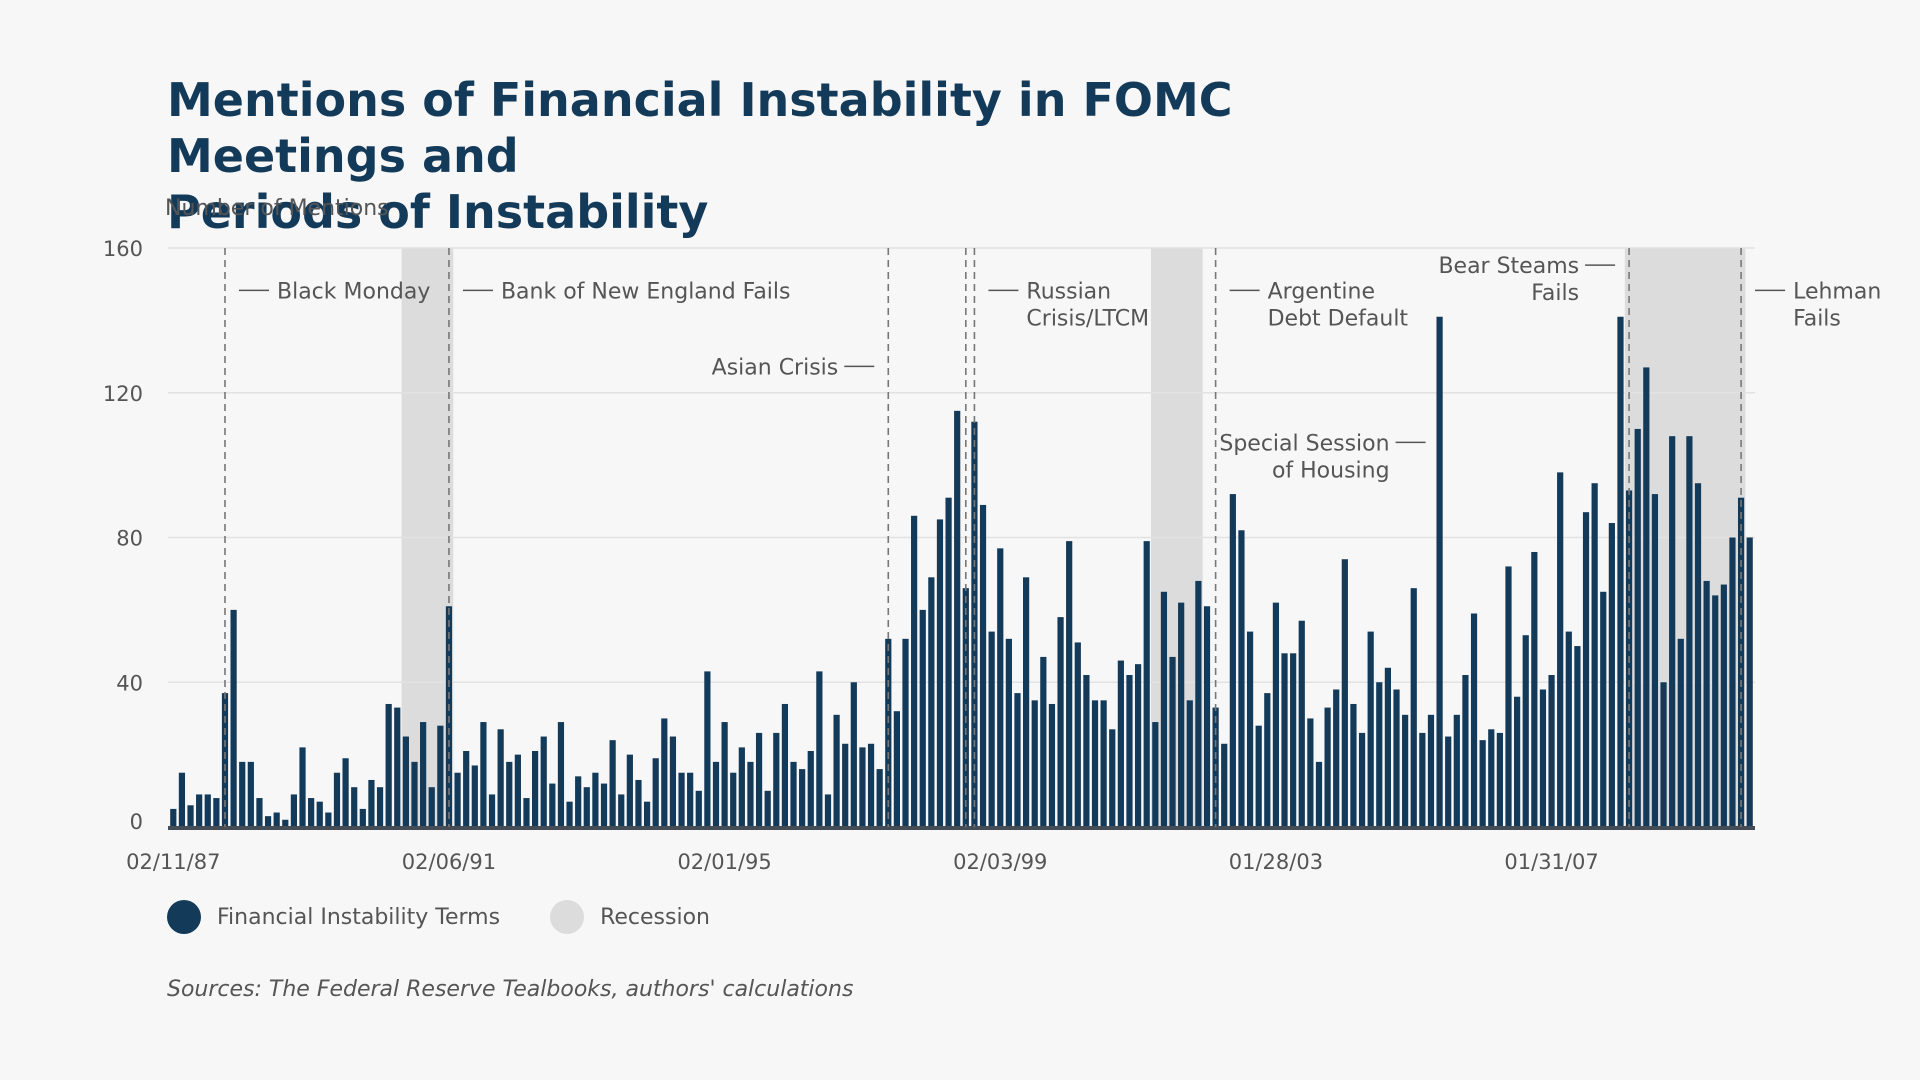 The width and height of the screenshot is (1920, 1080). What do you see at coordinates (353, 291) in the screenshot?
I see `event-label: Black Monday` at bounding box center [353, 291].